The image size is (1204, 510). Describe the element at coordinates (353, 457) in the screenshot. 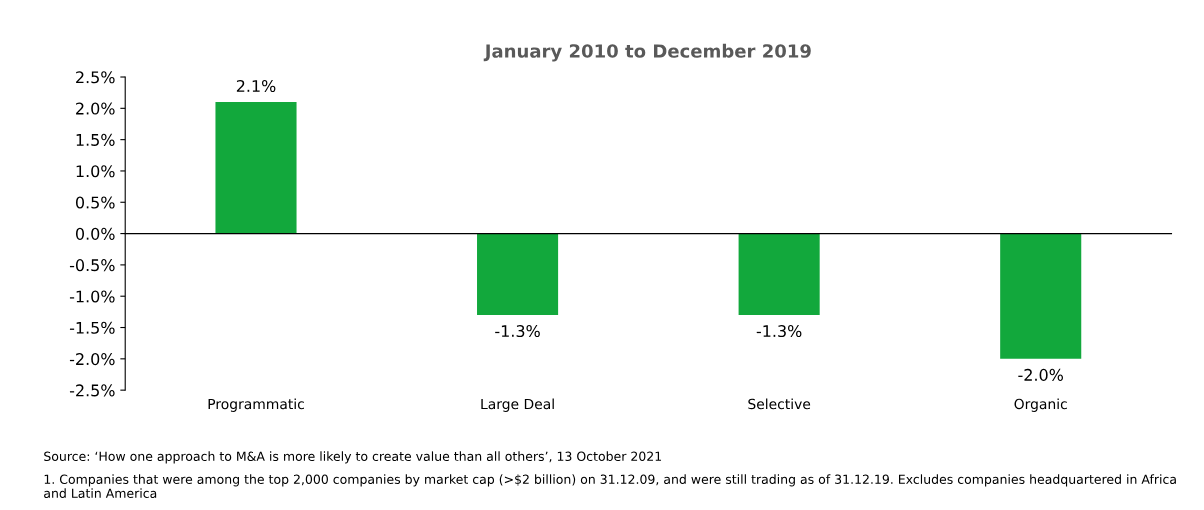

I see `source-note: Source: ‘How one approach to M&A is more likely to create value than all others’, 13 October 2021` at that location.